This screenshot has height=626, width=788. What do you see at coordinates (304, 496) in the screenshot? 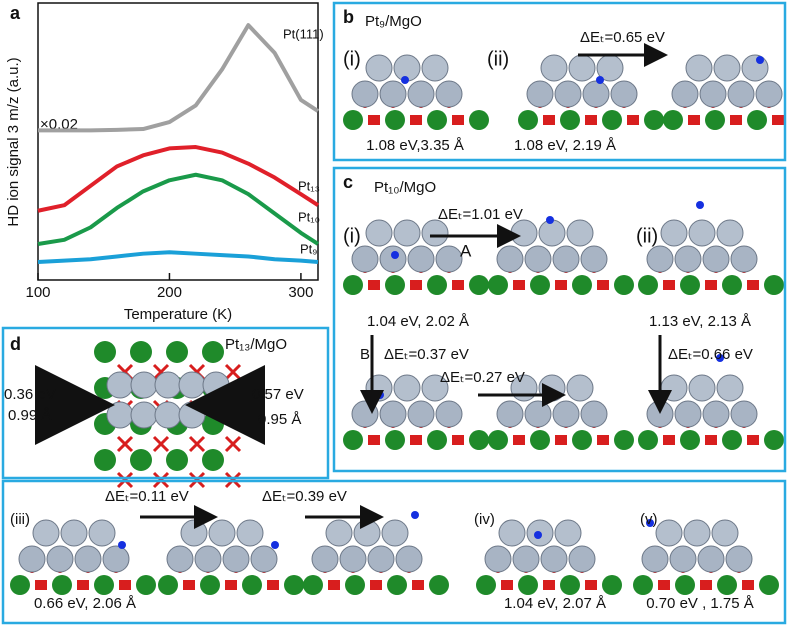
I see `barrier: ΔEₜ=0.39 eV` at bounding box center [304, 496].